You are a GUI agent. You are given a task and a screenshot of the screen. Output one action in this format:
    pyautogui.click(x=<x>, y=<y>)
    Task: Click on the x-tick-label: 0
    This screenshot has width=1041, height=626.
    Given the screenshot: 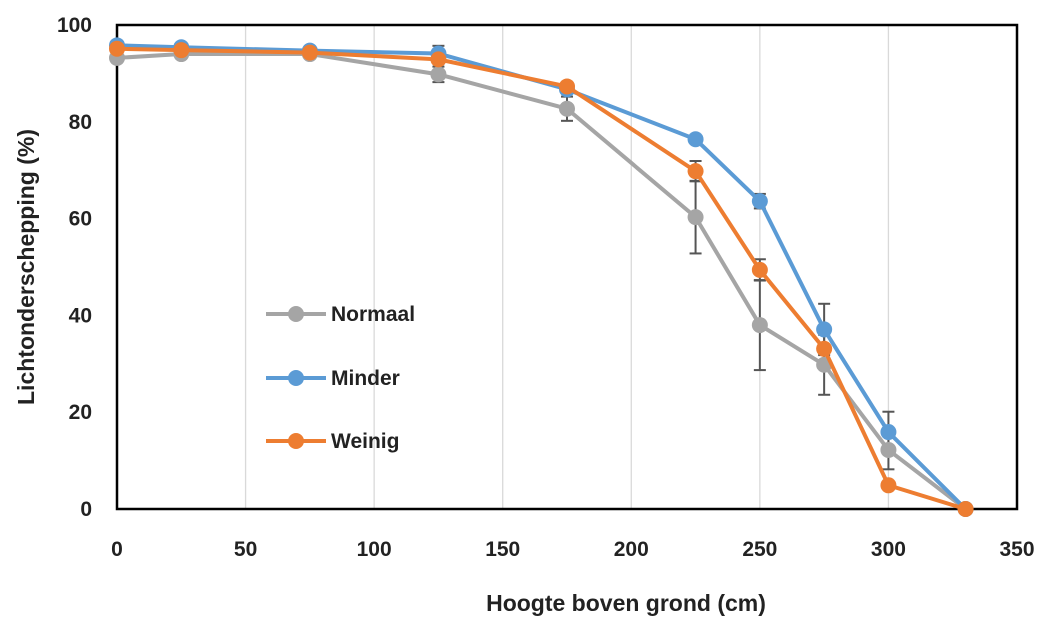 What is the action you would take?
    pyautogui.click(x=117, y=549)
    